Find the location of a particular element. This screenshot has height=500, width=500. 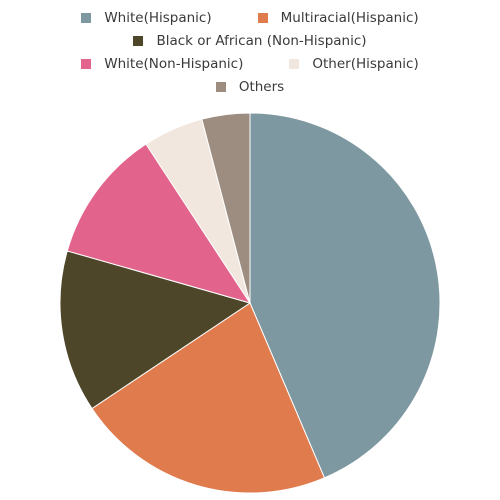

legend-label-white-hispanic: White(Hispanic) is located at coordinates (158, 17).